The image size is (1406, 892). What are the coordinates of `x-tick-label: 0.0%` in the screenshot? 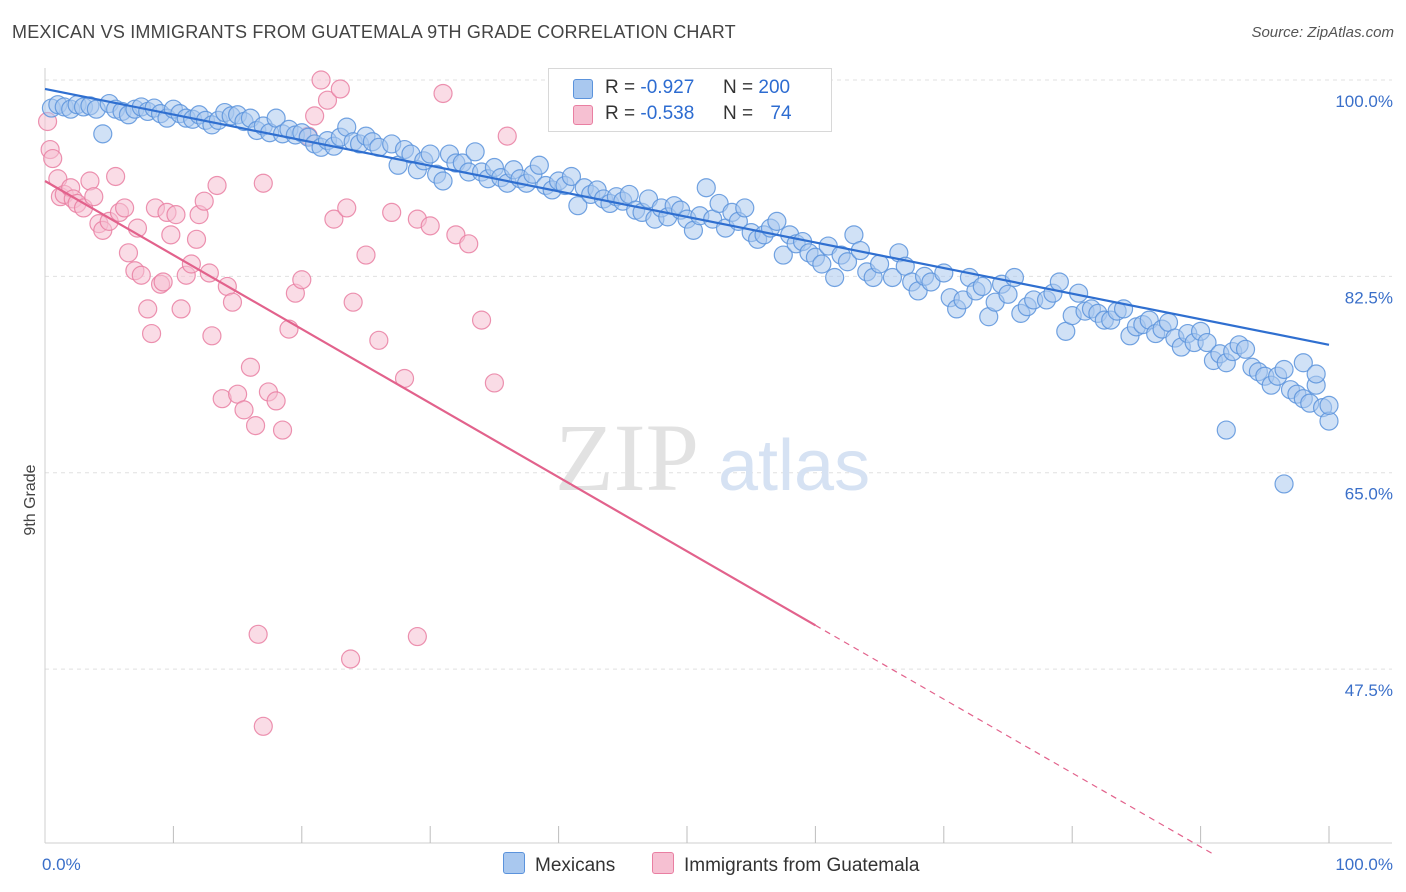 It's located at (61, 864).